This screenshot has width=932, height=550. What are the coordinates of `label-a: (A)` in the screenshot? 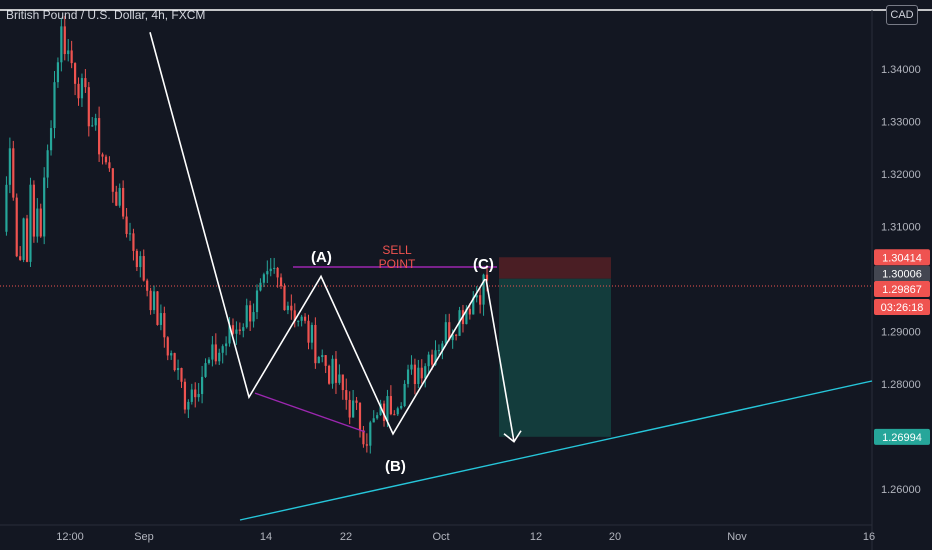 It's located at (321, 257).